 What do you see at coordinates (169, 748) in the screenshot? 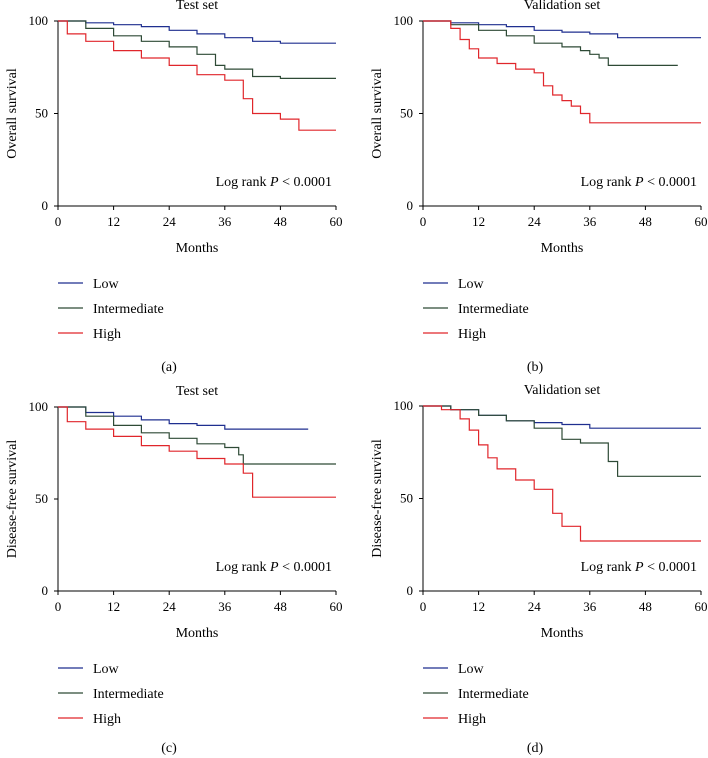
I see `panel-caption: (c)` at bounding box center [169, 748].